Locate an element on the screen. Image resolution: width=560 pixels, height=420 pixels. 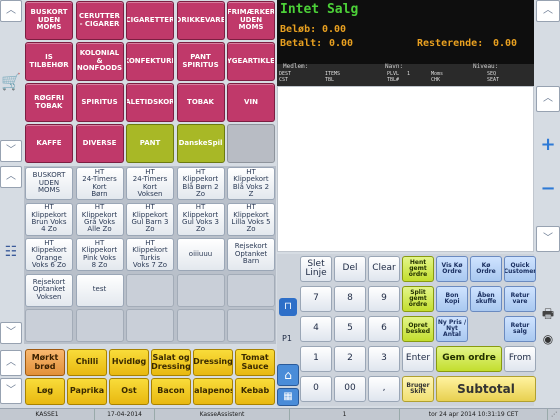
product-button: HT Klippekort Orange Voks 6 Zo is located at coordinates (49, 254).